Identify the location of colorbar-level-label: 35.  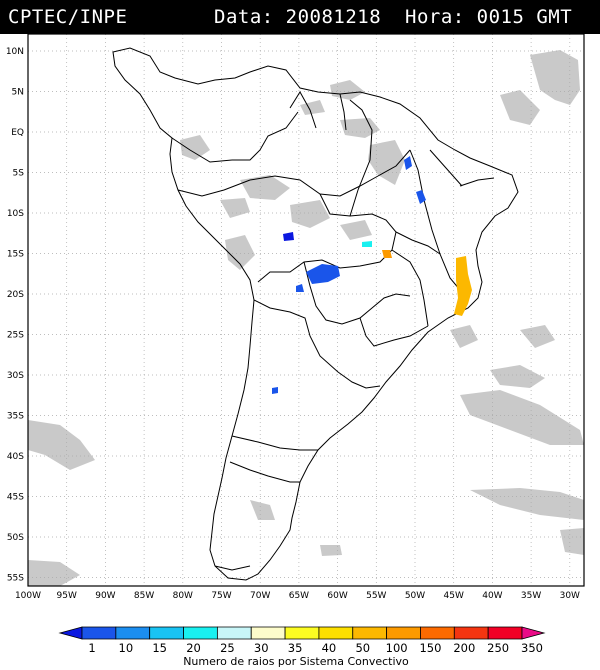
(295, 648).